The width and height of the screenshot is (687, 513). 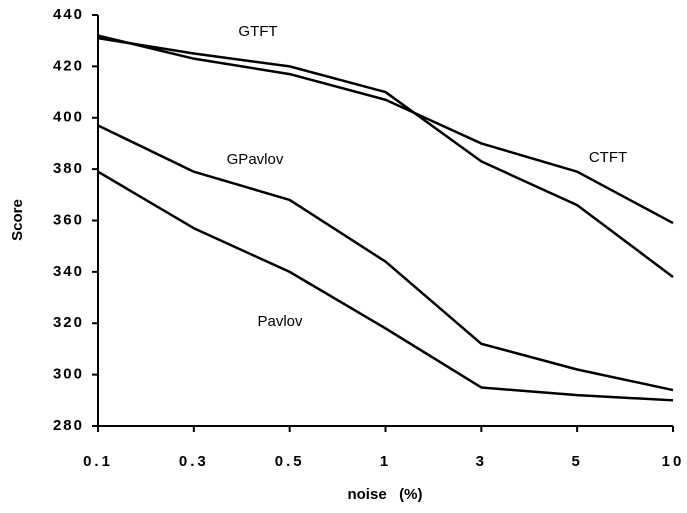 I want to click on y-tick-label: 340, so click(x=68, y=271).